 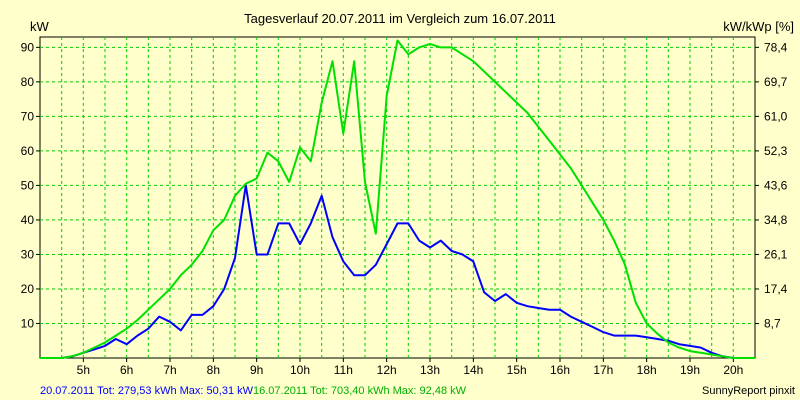 I want to click on x-tick-label: 17h, so click(x=603, y=370).